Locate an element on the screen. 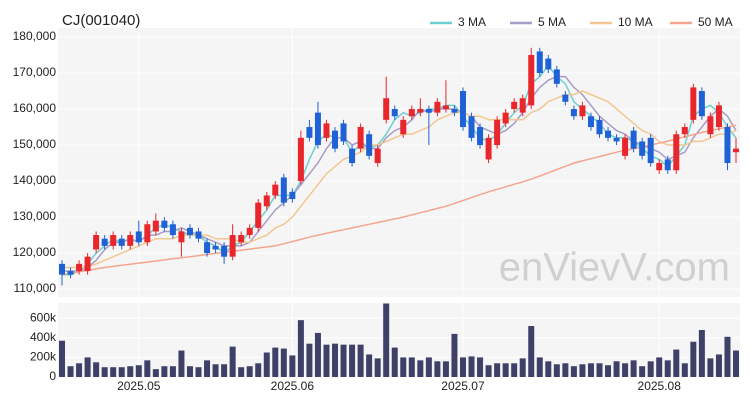 Image resolution: width=750 pixels, height=400 pixels. y-tick-label: 170,000 is located at coordinates (35, 72).